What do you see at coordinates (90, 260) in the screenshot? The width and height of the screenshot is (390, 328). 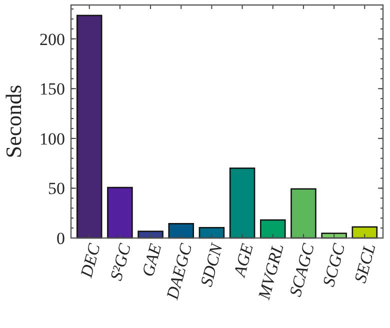 I see `x-tick-label: DEC` at bounding box center [90, 260].